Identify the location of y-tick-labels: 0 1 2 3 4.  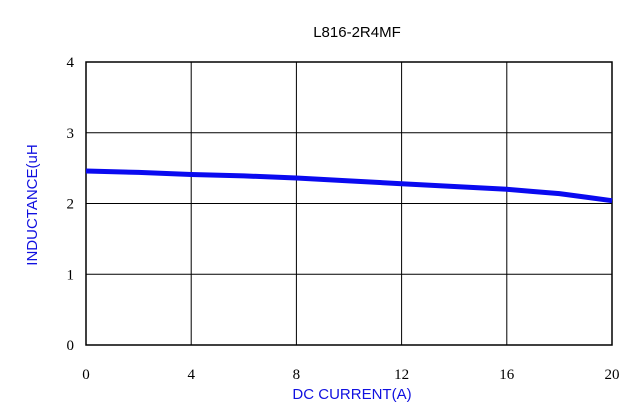
(71, 204).